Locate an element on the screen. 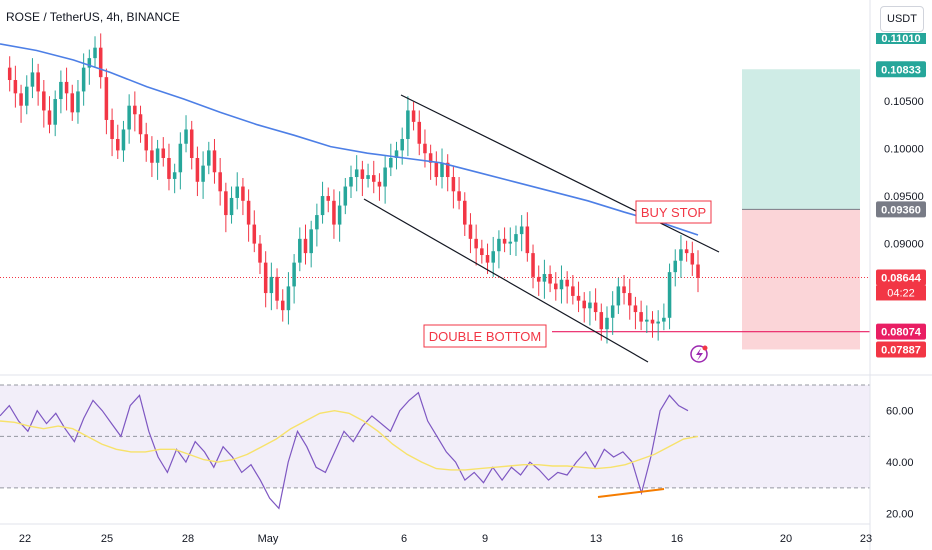 Image resolution: width=932 pixels, height=550 pixels. reference-lines is located at coordinates (435, 304).